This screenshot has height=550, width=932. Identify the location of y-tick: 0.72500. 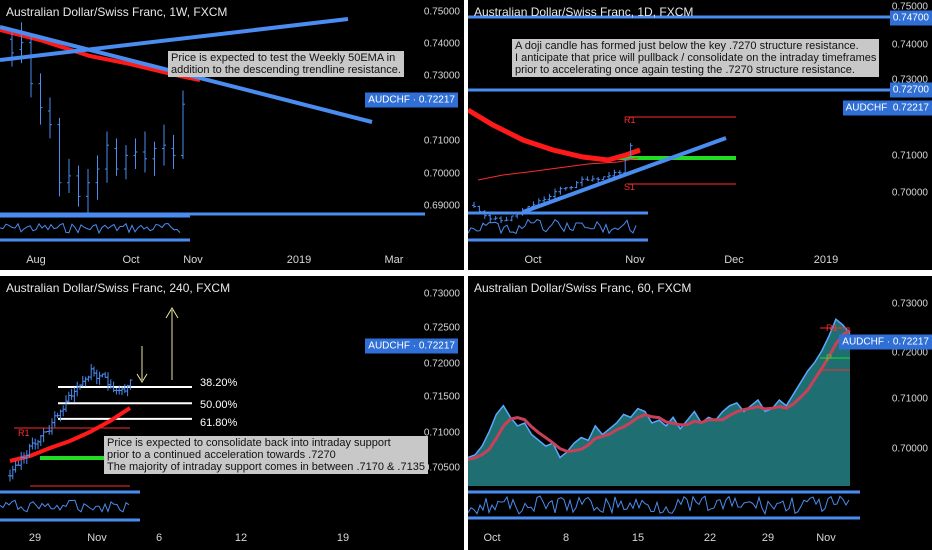
(441, 328).